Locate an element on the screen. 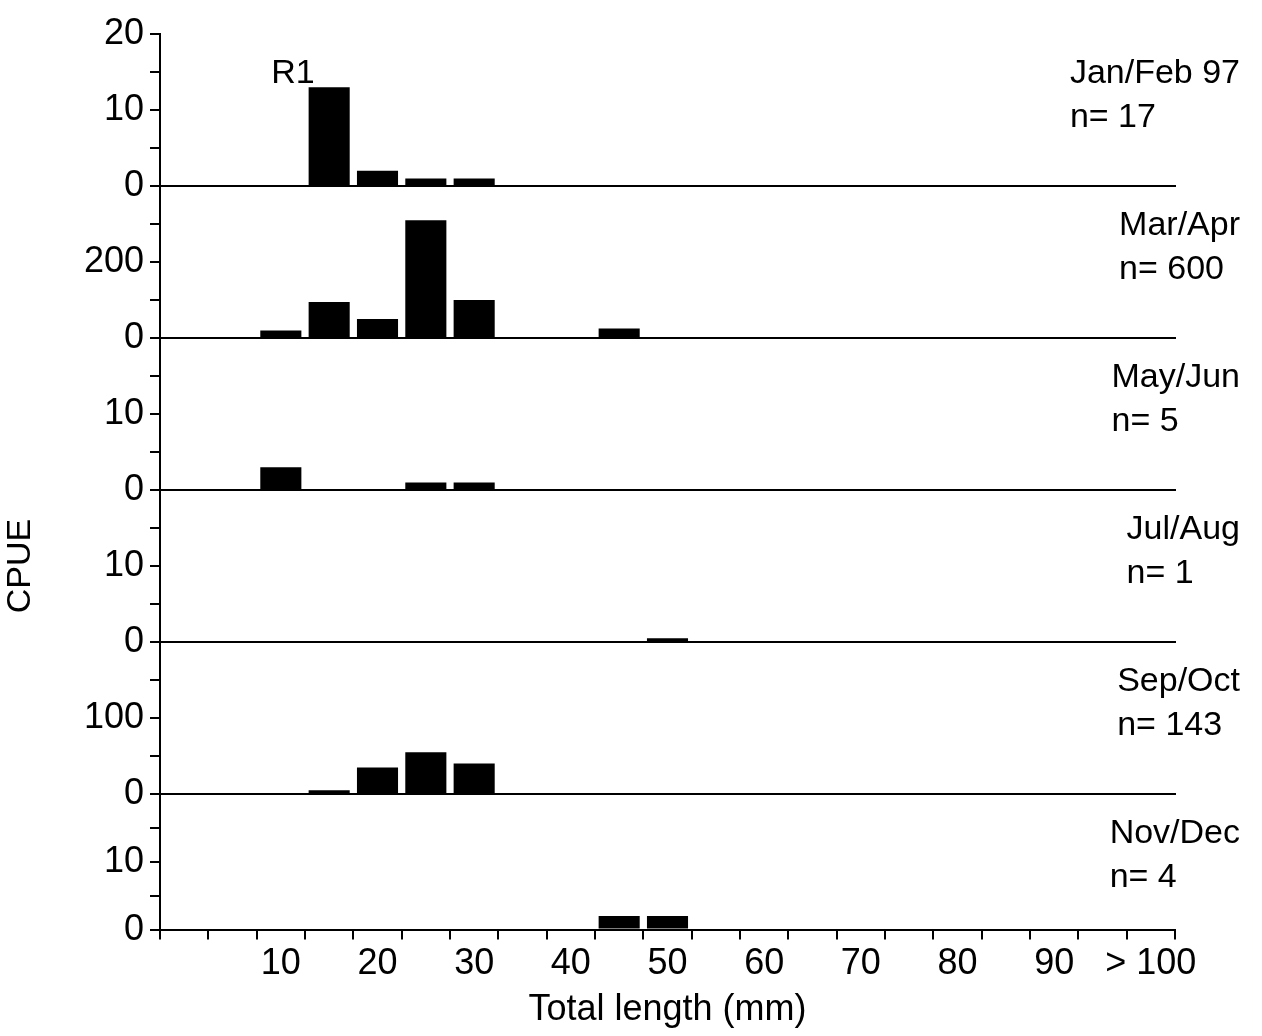 The width and height of the screenshot is (1262, 1036). text: May/Jun is located at coordinates (1175, 375).